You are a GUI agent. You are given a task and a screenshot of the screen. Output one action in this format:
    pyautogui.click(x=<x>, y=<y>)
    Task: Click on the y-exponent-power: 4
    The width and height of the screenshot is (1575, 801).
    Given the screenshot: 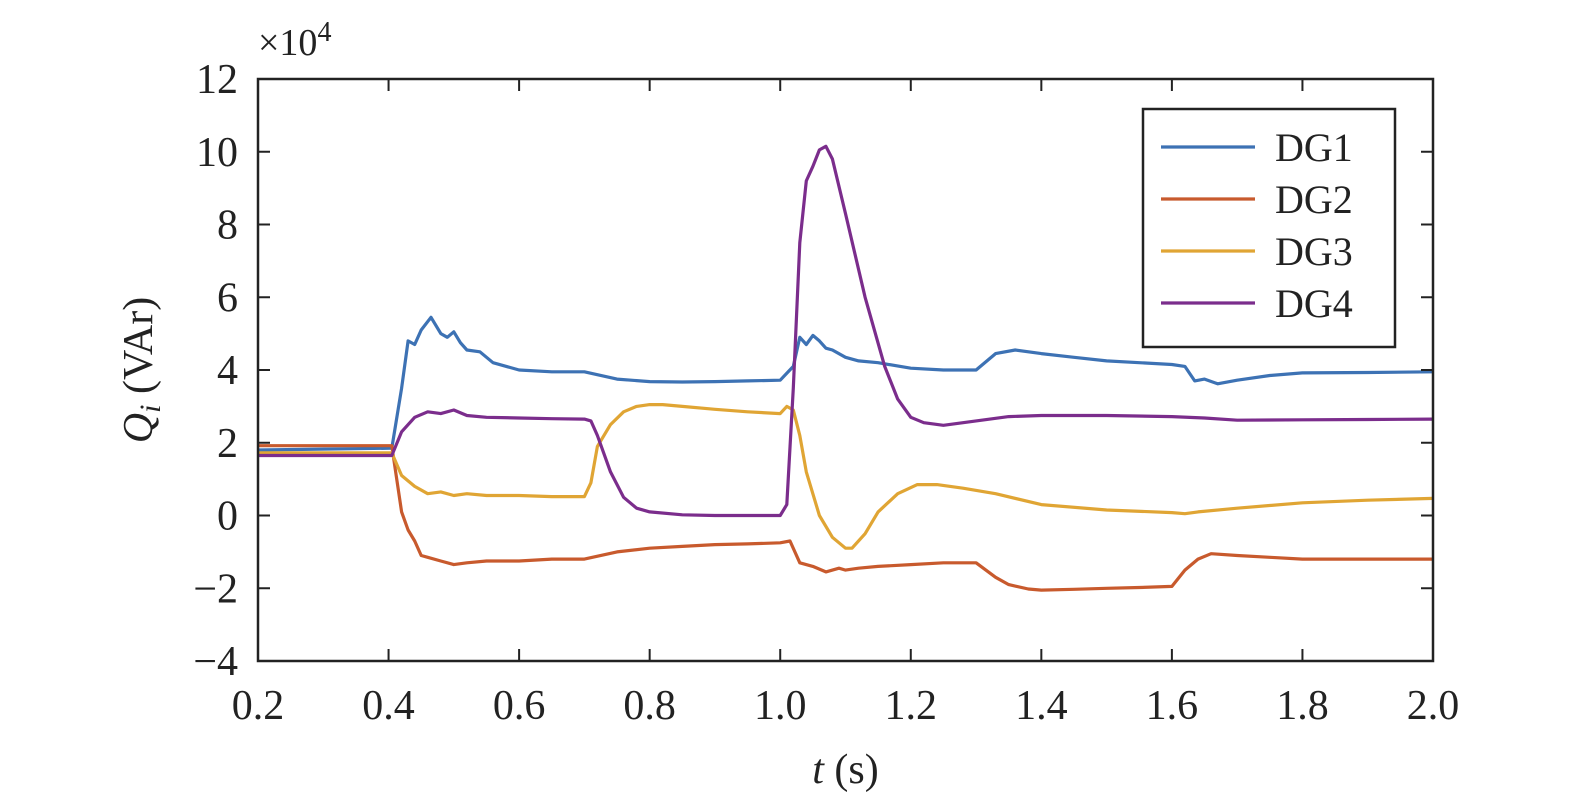 What is the action you would take?
    pyautogui.click(x=324, y=32)
    